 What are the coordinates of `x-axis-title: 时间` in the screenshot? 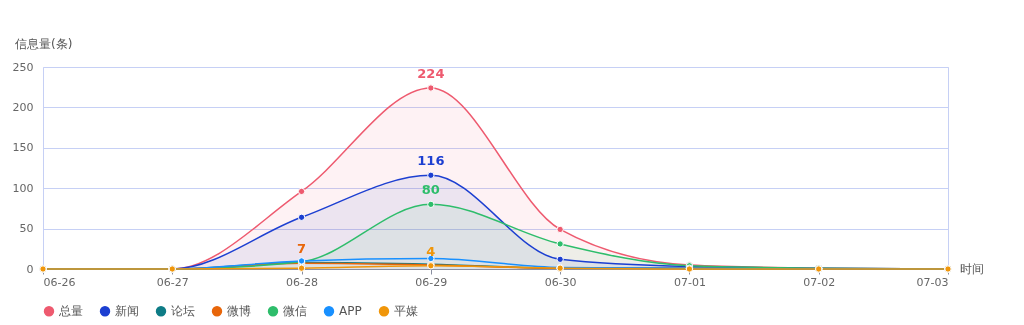 It's located at (972, 269).